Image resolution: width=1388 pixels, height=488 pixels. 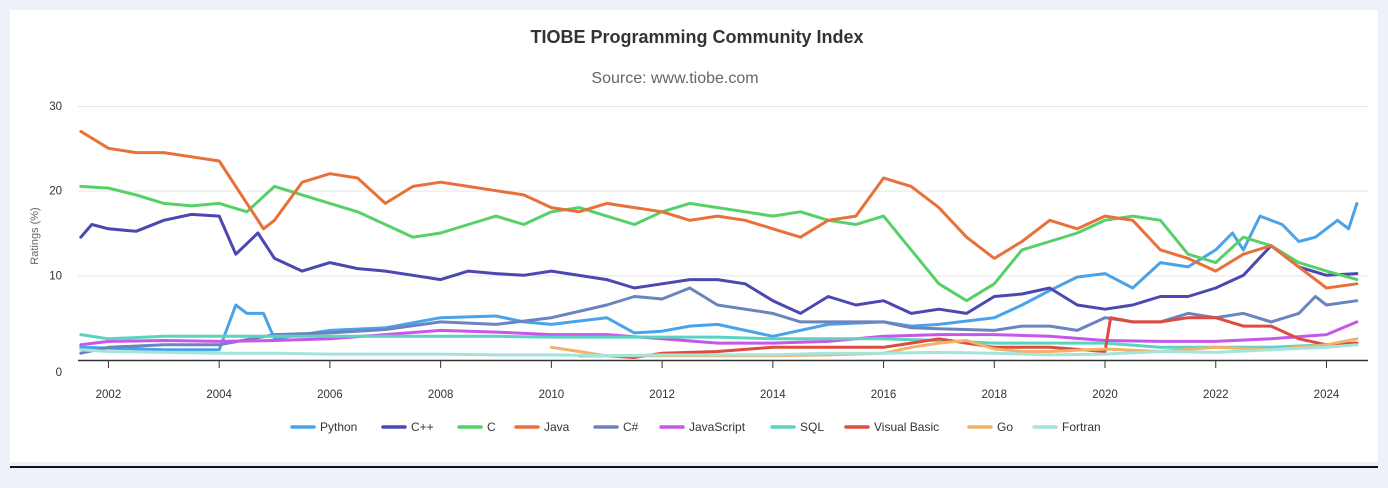 I want to click on legend-item-java: Java, so click(x=542, y=427).